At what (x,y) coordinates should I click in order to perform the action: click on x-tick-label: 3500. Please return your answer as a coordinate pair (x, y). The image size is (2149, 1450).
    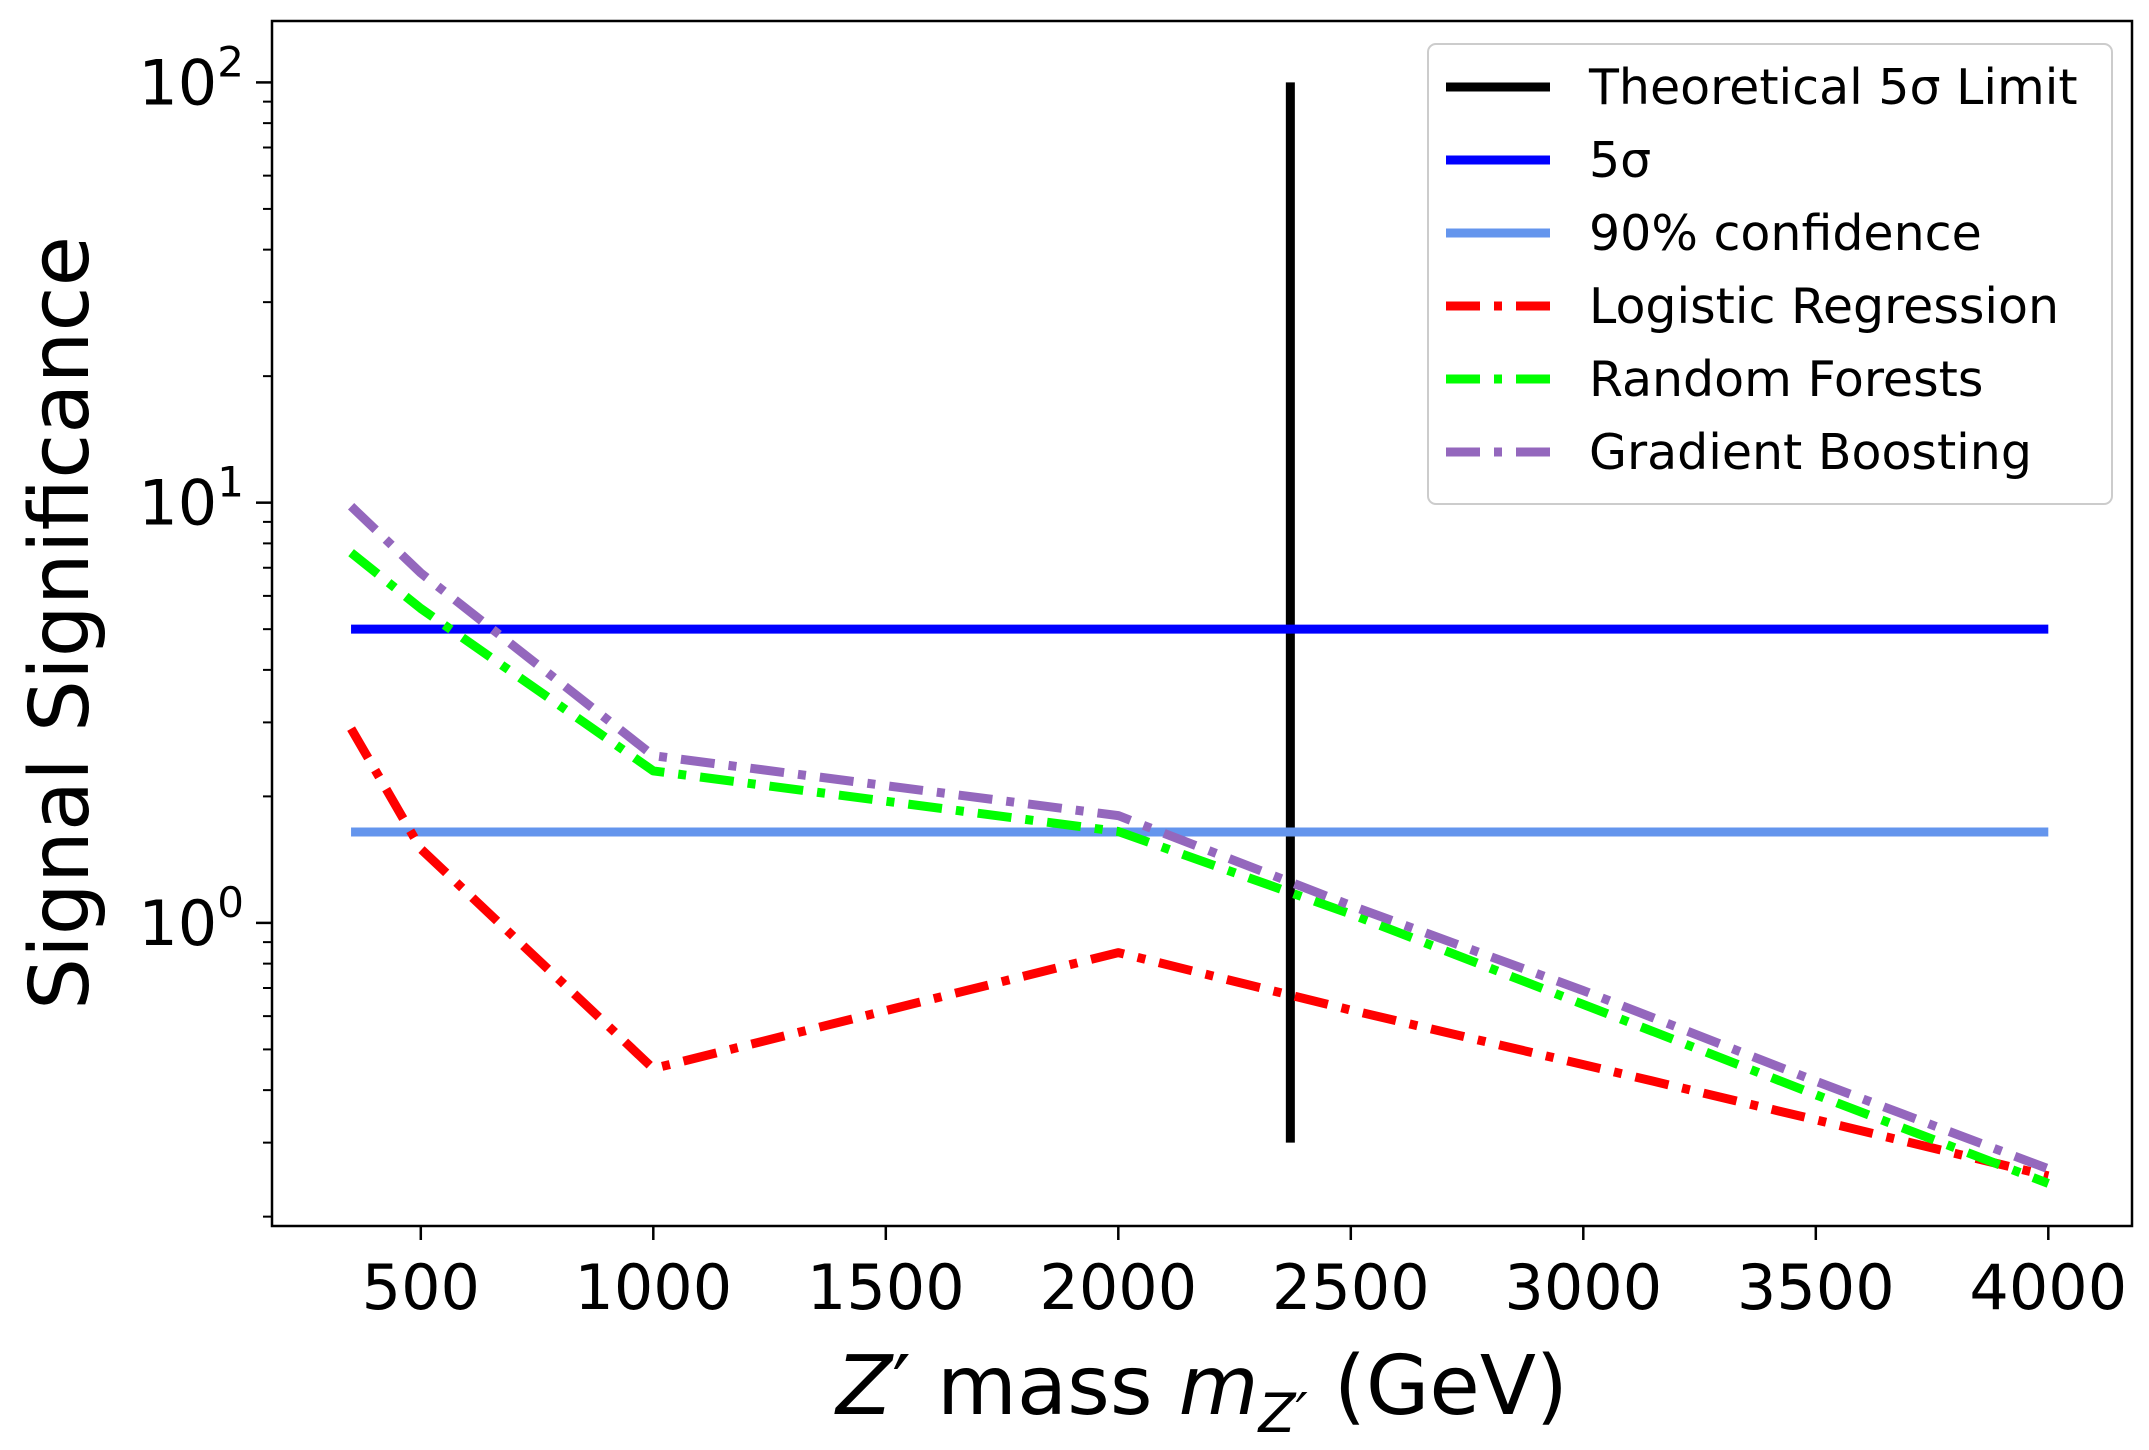
    Looking at the image, I should click on (1816, 1287).